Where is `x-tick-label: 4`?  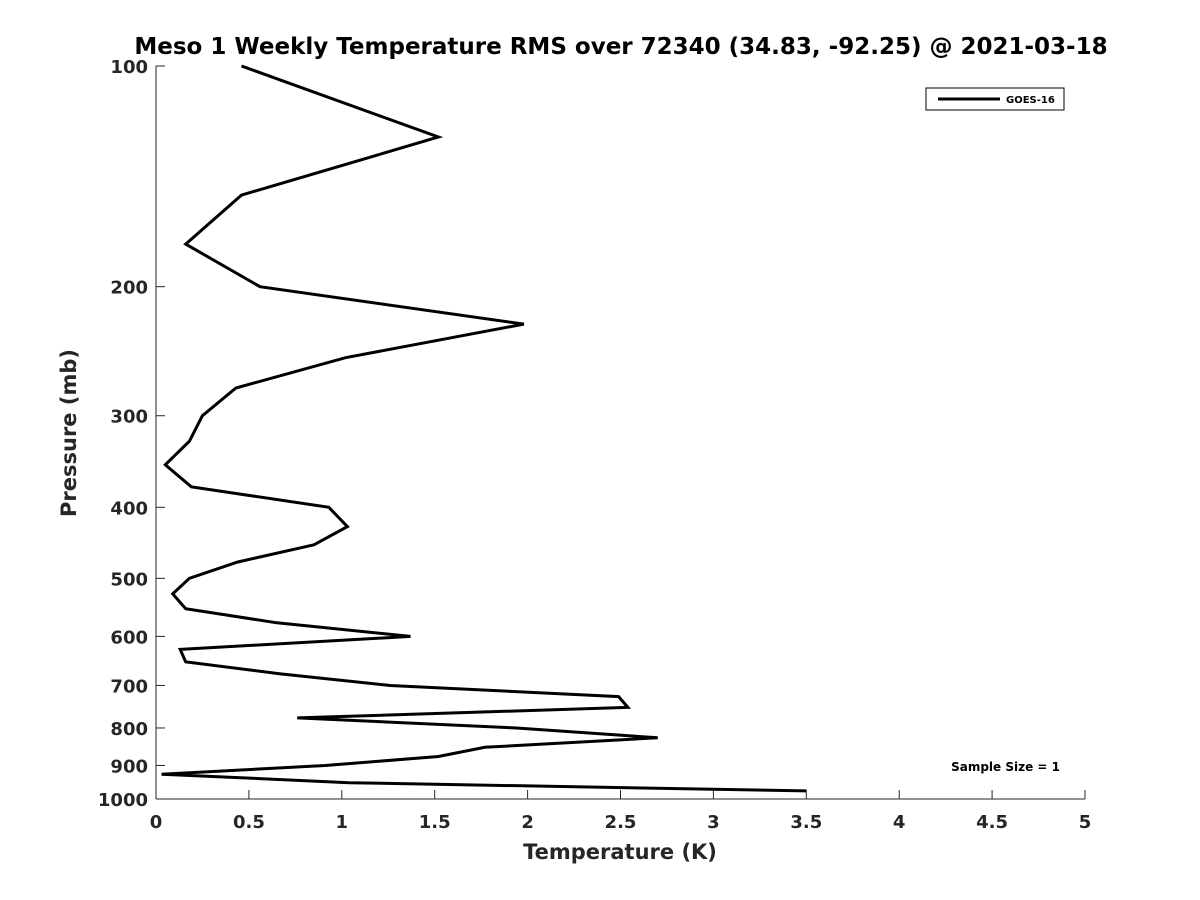
x-tick-label: 4 is located at coordinates (899, 822).